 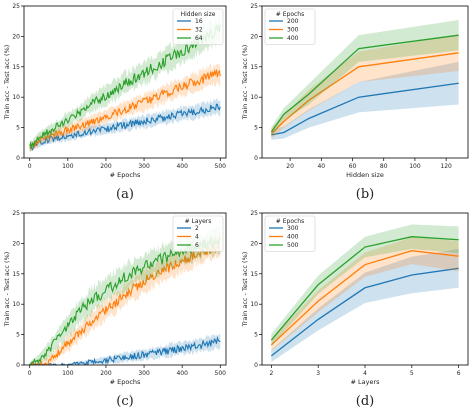 I want to click on panel-caption: (a), so click(x=125, y=194).